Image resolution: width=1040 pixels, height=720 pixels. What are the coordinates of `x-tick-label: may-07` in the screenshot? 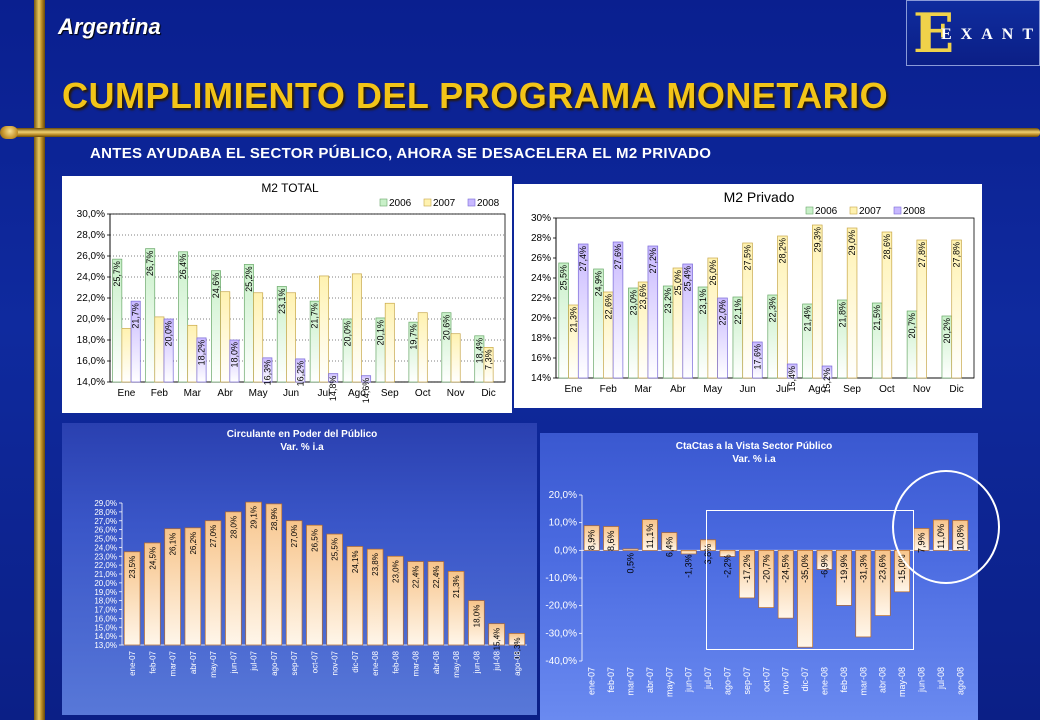 It's located at (669, 682).